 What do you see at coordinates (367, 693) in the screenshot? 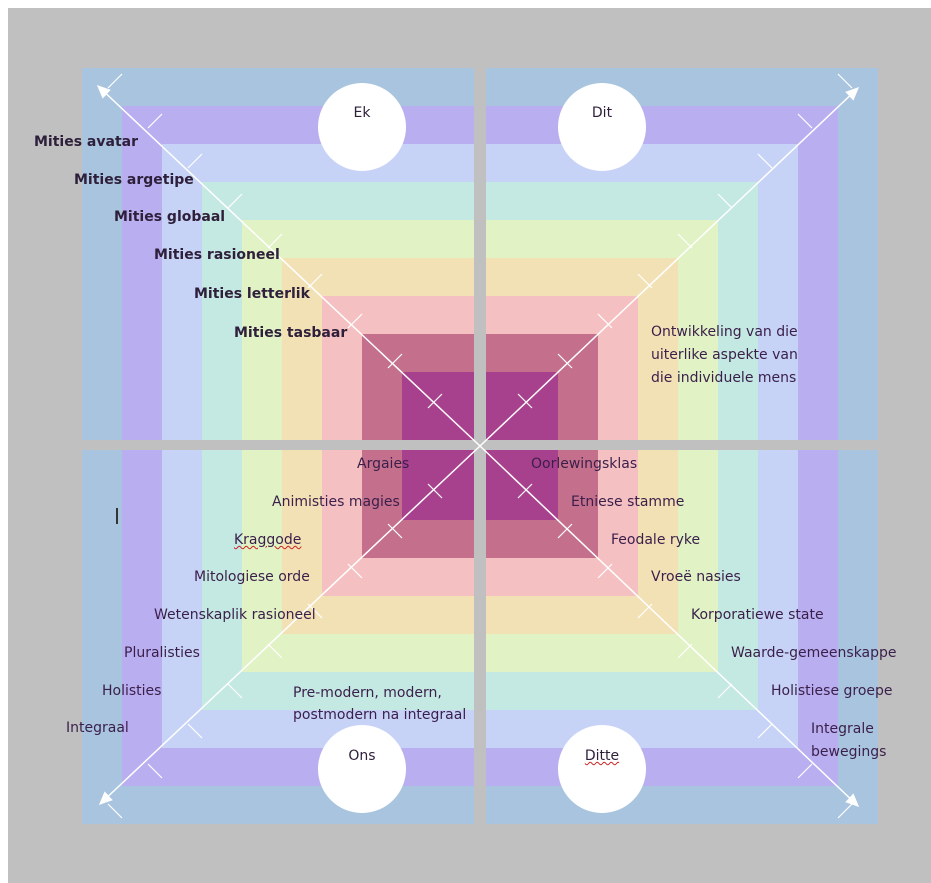
I see `culture-note-line-1: Pre-modern, modern,` at bounding box center [367, 693].